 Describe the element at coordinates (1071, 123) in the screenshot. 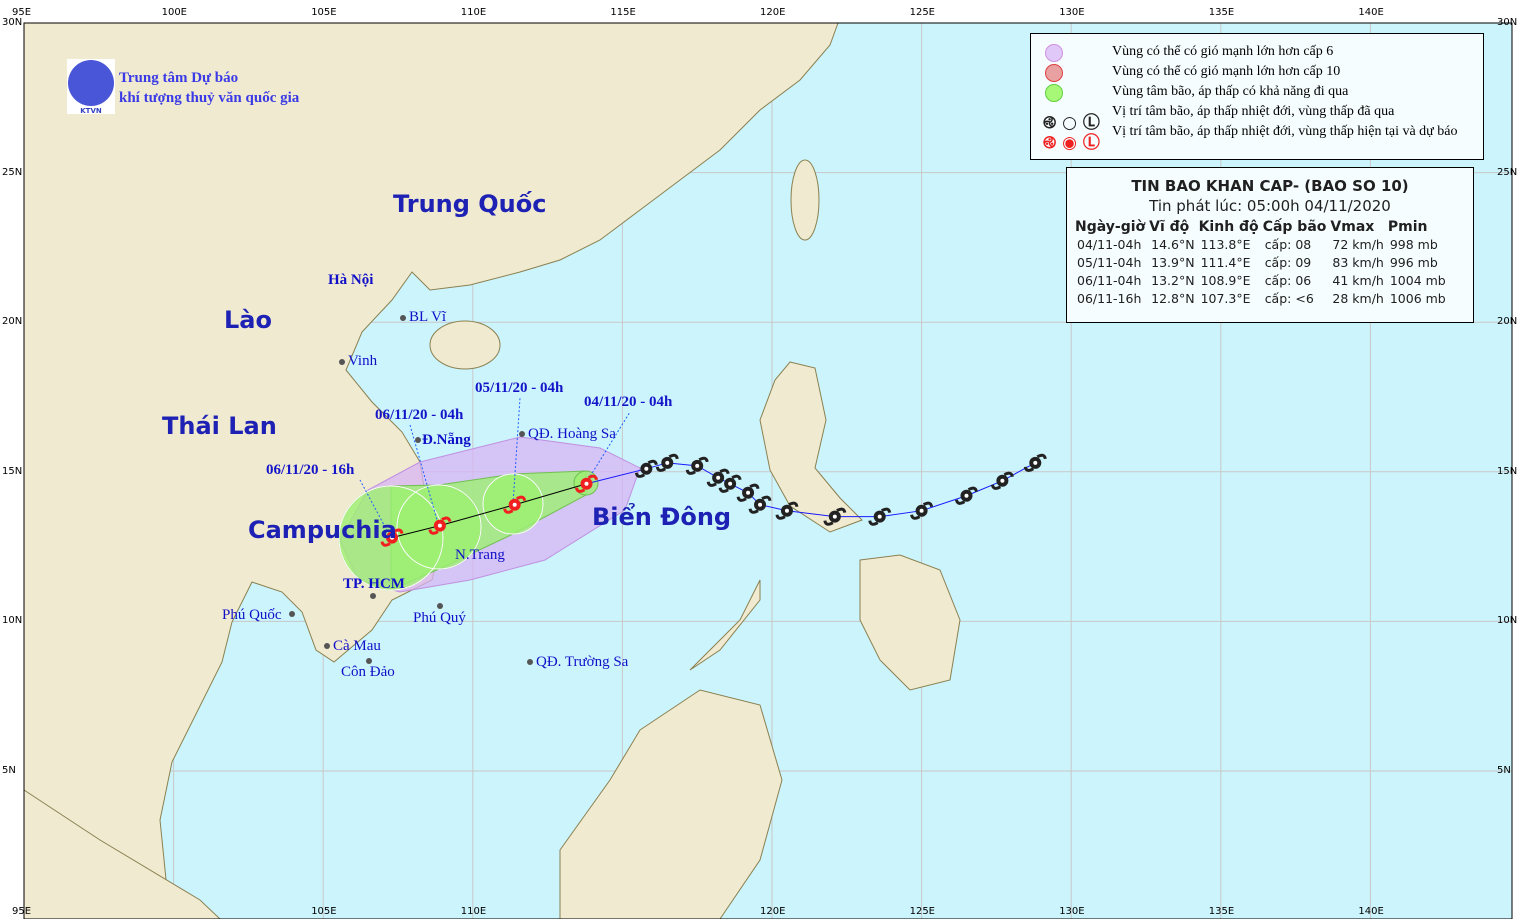

I see `past-position-icons: ࿋ ○ Ⓛ` at that location.